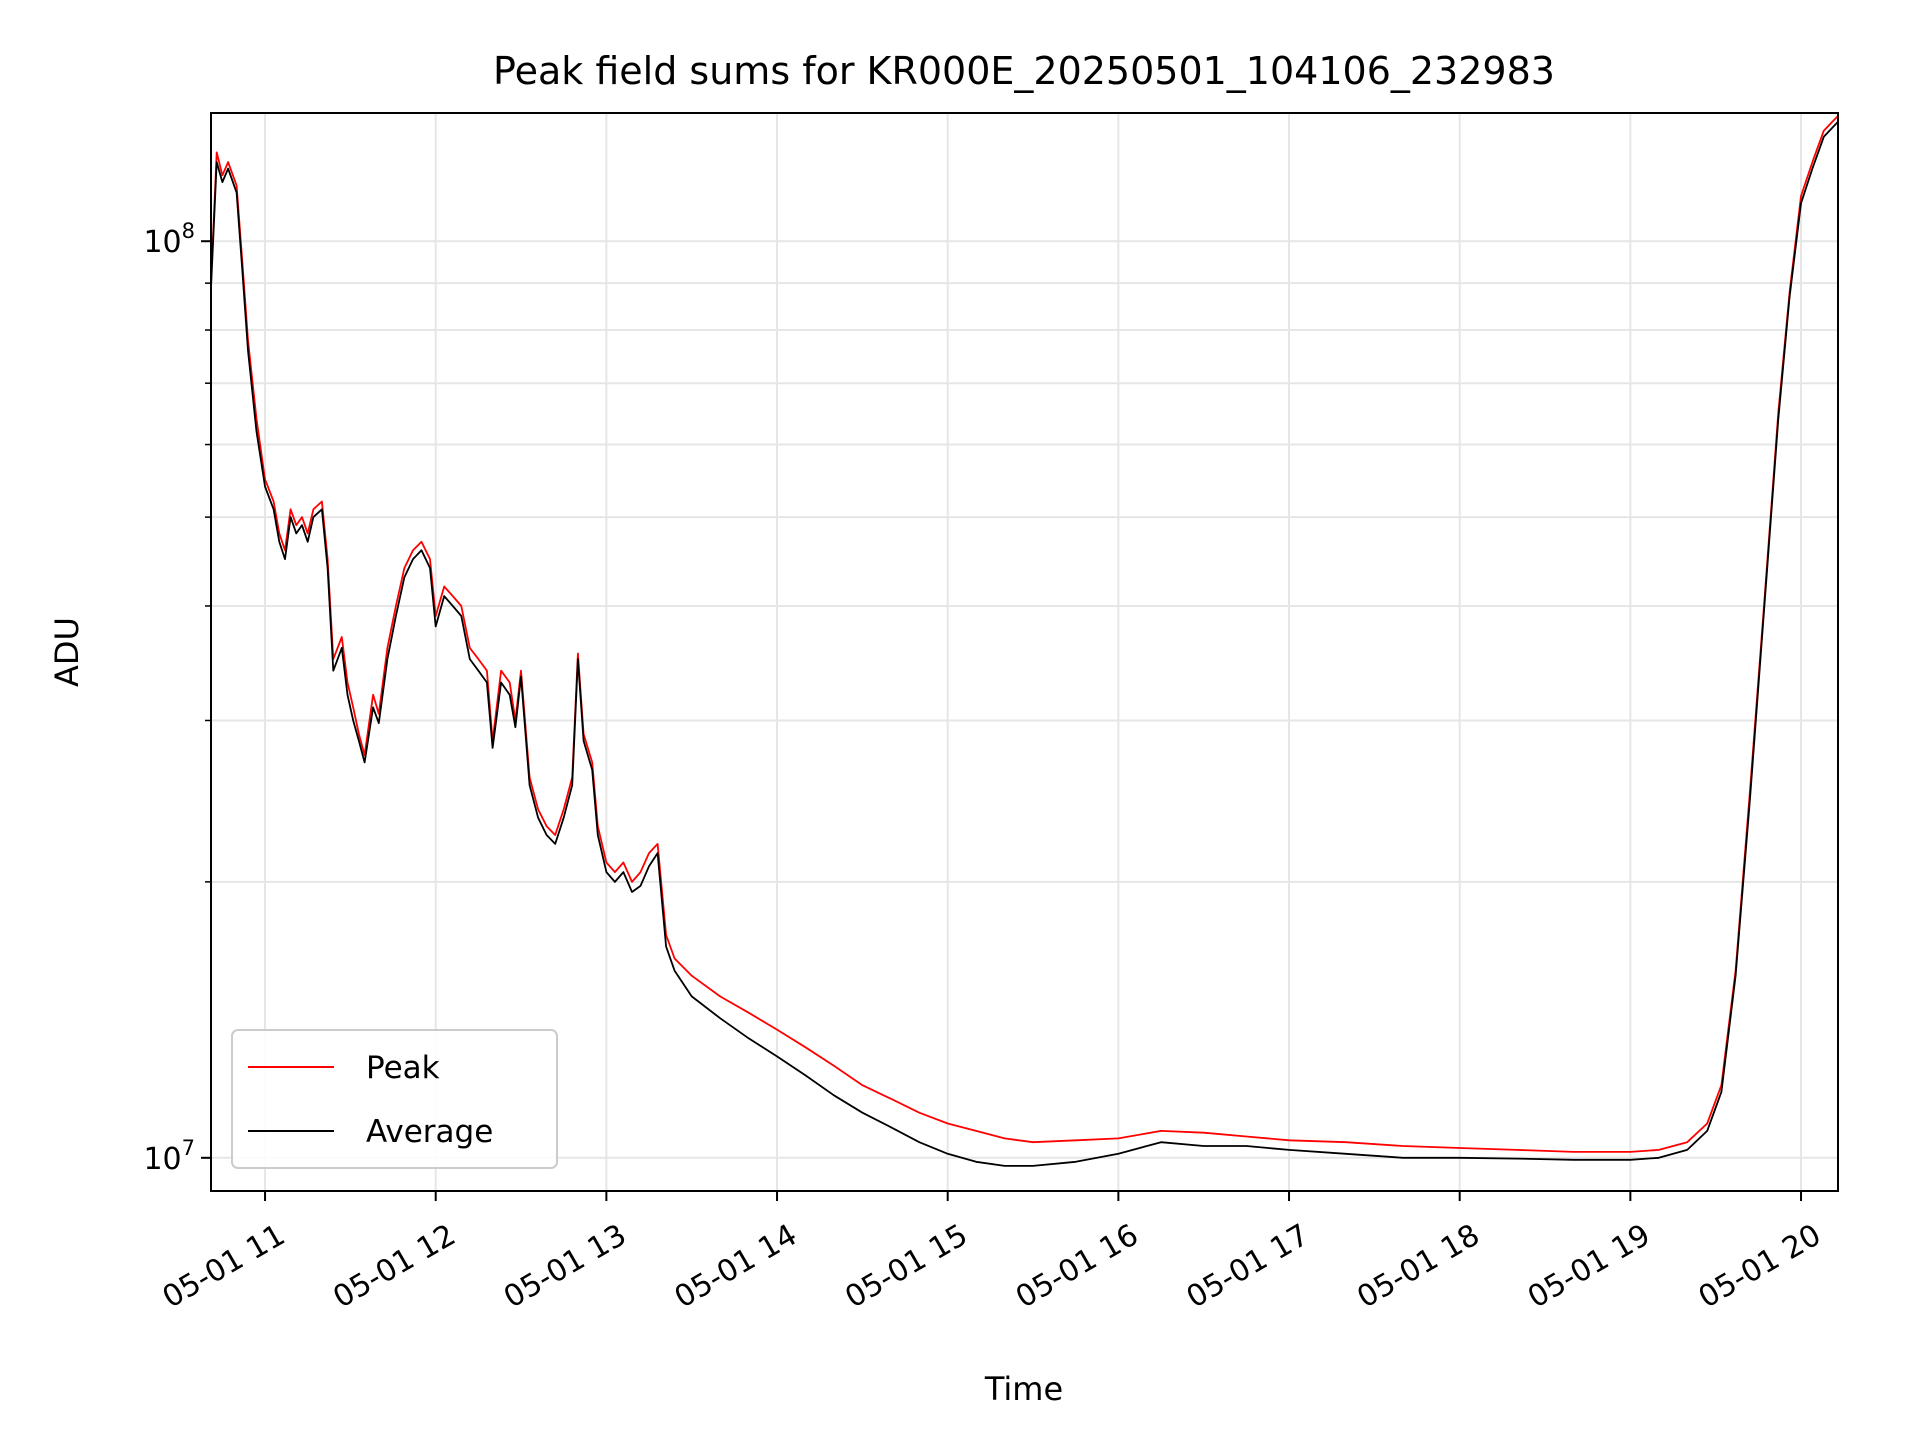 This screenshot has height=1440, width=1920. What do you see at coordinates (429, 1132) in the screenshot?
I see `legend-label-average: Average` at bounding box center [429, 1132].